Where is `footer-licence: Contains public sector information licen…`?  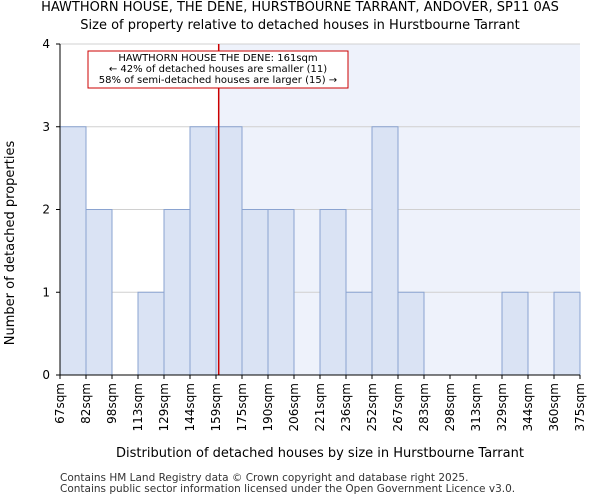 footer-licence: Contains public sector information licen… is located at coordinates (288, 489).